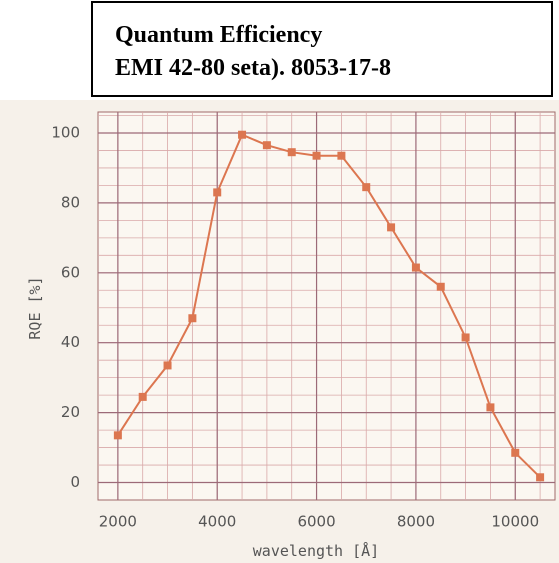  Describe the element at coordinates (118, 522) in the screenshot. I see `x-tick-label: 2000` at that location.